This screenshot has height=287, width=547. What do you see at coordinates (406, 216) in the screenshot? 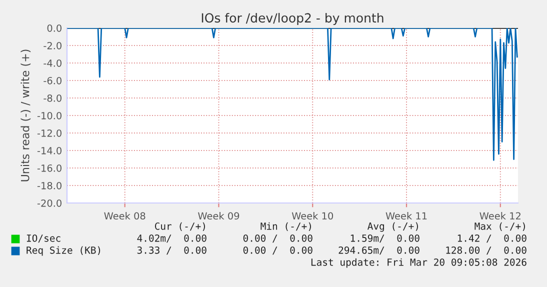
I see `x-tick-label: Week 11` at bounding box center [406, 216].